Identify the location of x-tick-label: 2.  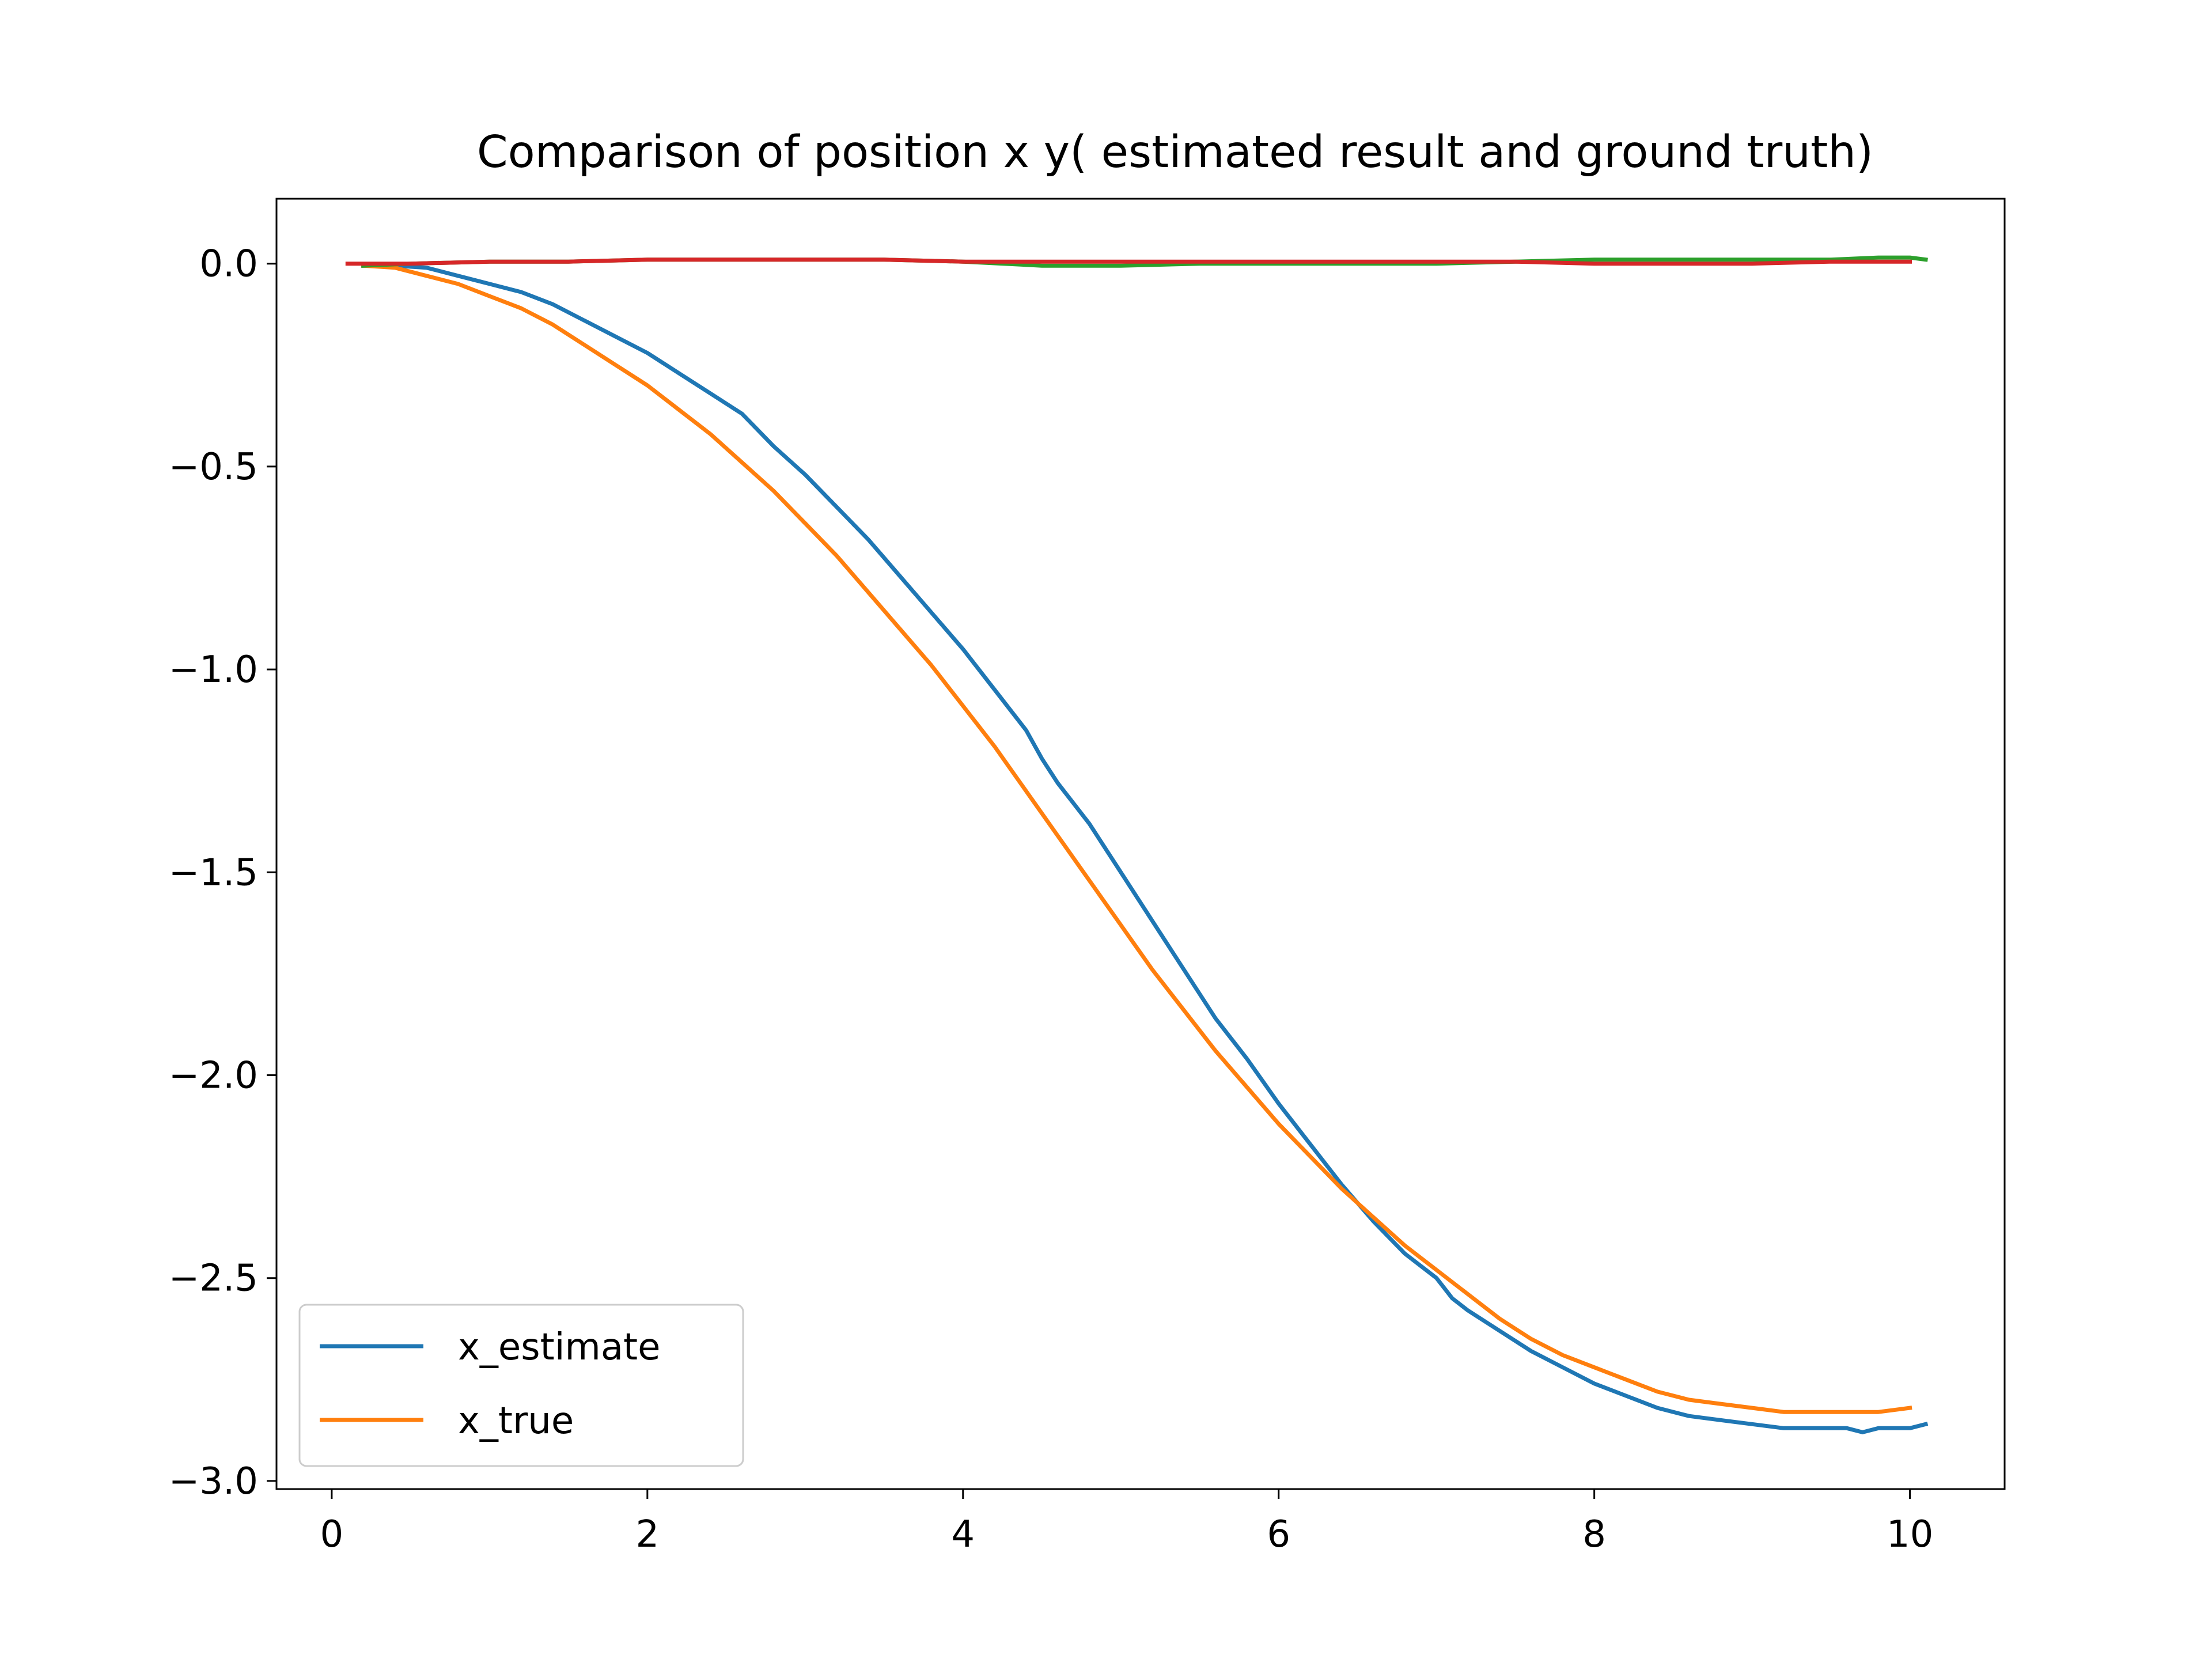
(647, 1534).